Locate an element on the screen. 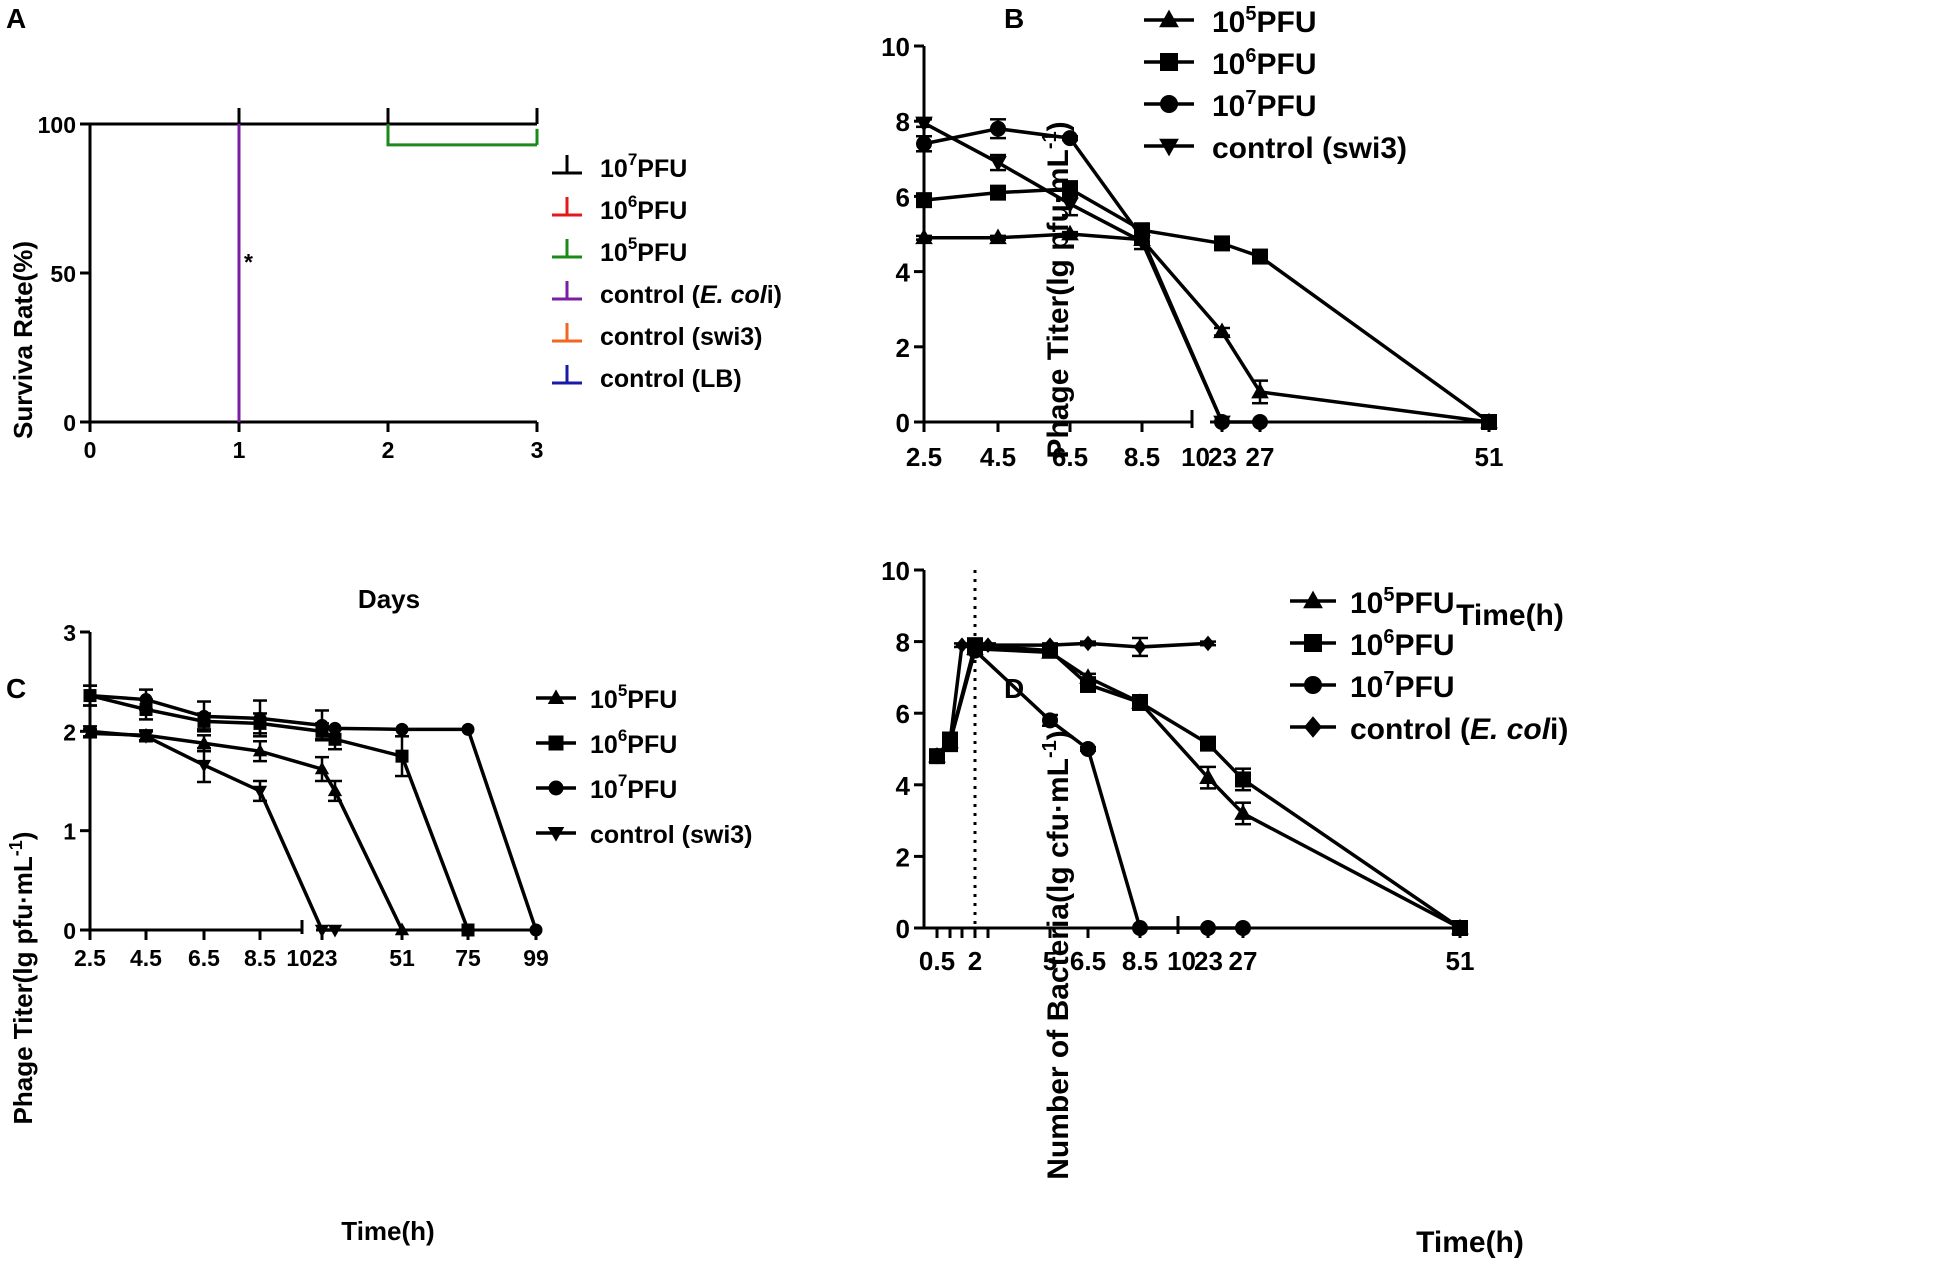  chart-d-ylabel-main: Number of Bacteria(lg cfu·mL is located at coordinates (1058, 969).